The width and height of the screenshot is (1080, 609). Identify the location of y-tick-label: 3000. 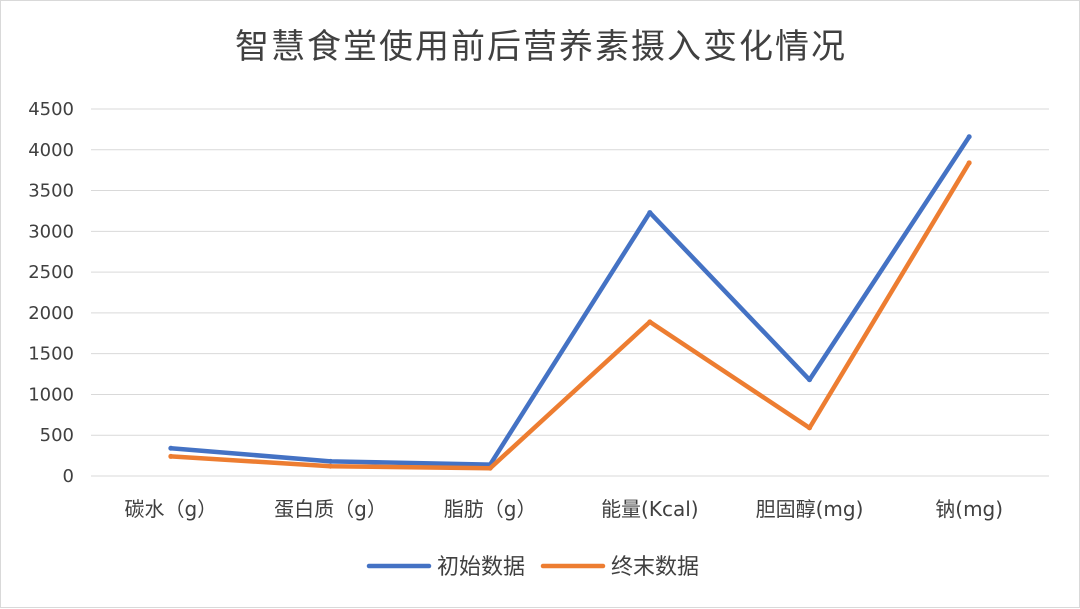
(51, 231).